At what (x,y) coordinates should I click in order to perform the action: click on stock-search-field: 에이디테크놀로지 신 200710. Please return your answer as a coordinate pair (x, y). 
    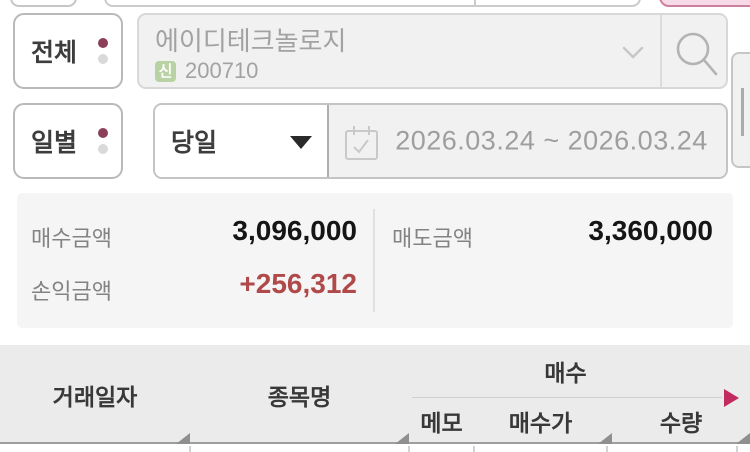
    Looking at the image, I should click on (432, 51).